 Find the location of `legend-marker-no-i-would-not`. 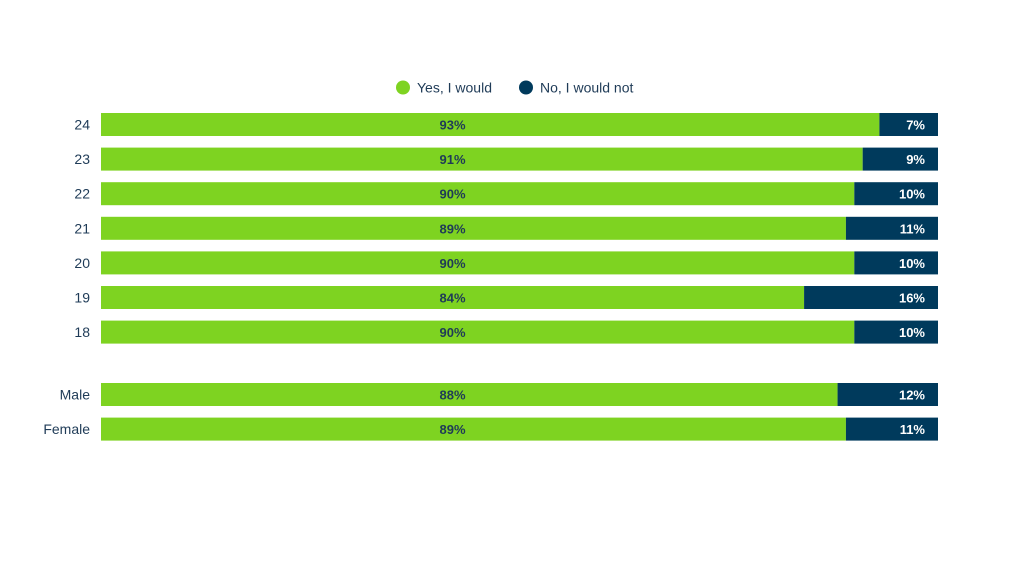

legend-marker-no-i-would-not is located at coordinates (526, 87).